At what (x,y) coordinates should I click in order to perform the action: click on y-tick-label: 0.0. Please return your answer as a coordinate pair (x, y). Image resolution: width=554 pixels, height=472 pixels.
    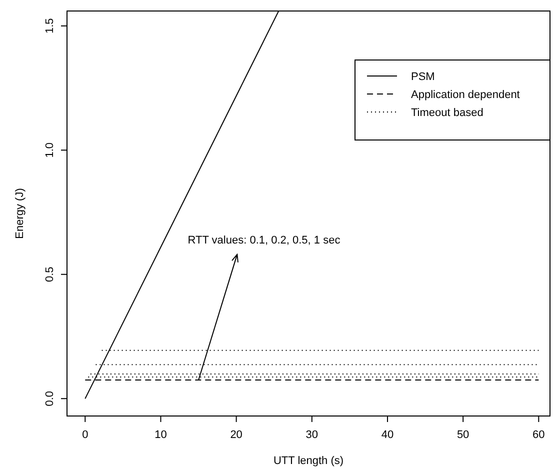
    Looking at the image, I should click on (50, 398).